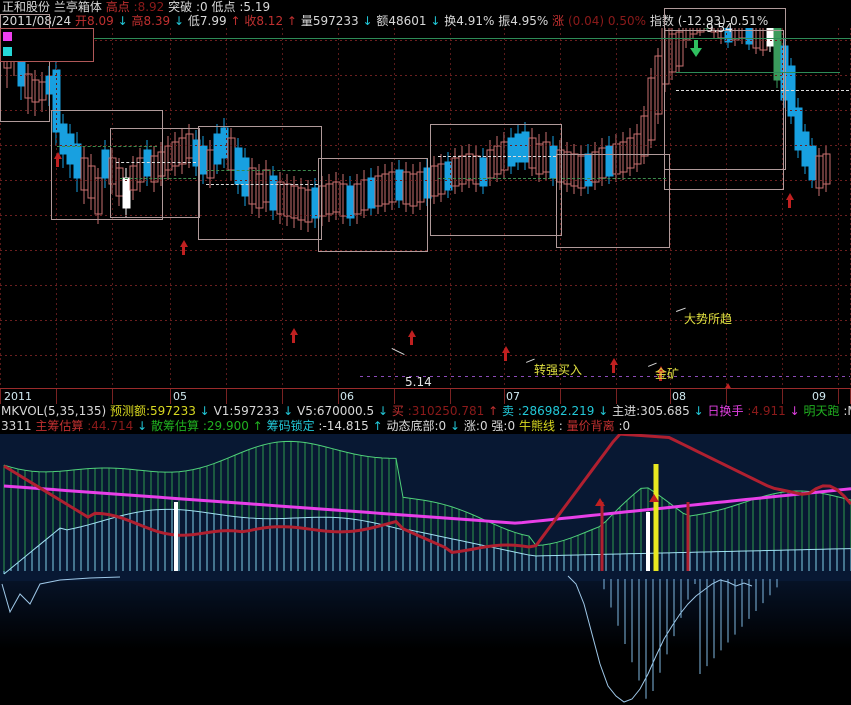 The height and width of the screenshot is (705, 851). What do you see at coordinates (503, 426) in the screenshot?
I see `text-run: 强:0` at bounding box center [503, 426].